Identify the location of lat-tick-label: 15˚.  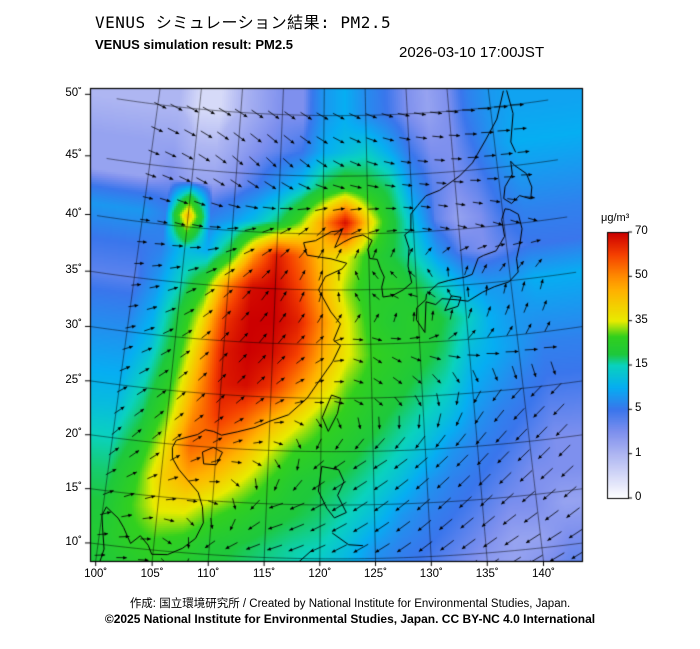
(73, 487).